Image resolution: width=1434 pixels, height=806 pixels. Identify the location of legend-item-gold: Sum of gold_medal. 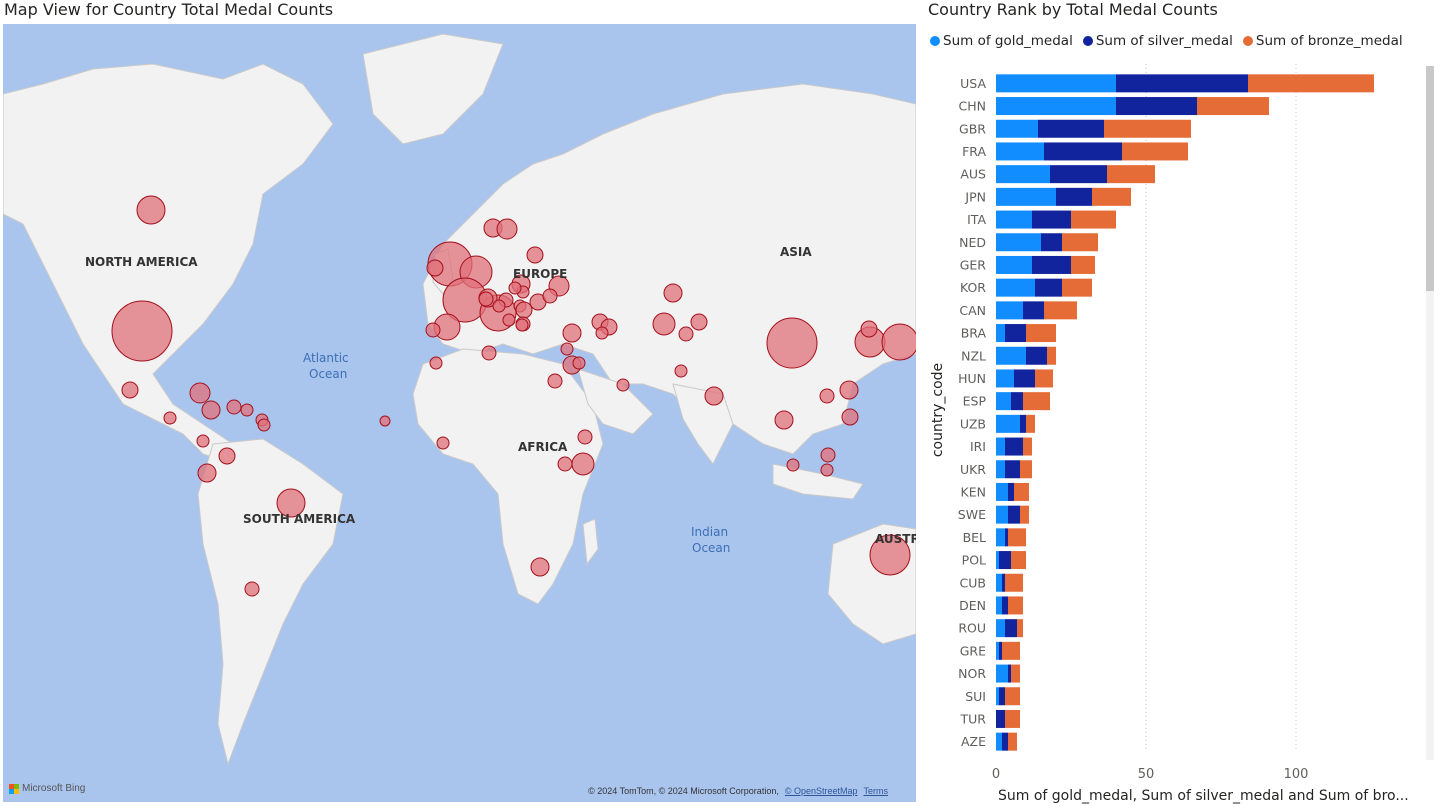
(1001, 41).